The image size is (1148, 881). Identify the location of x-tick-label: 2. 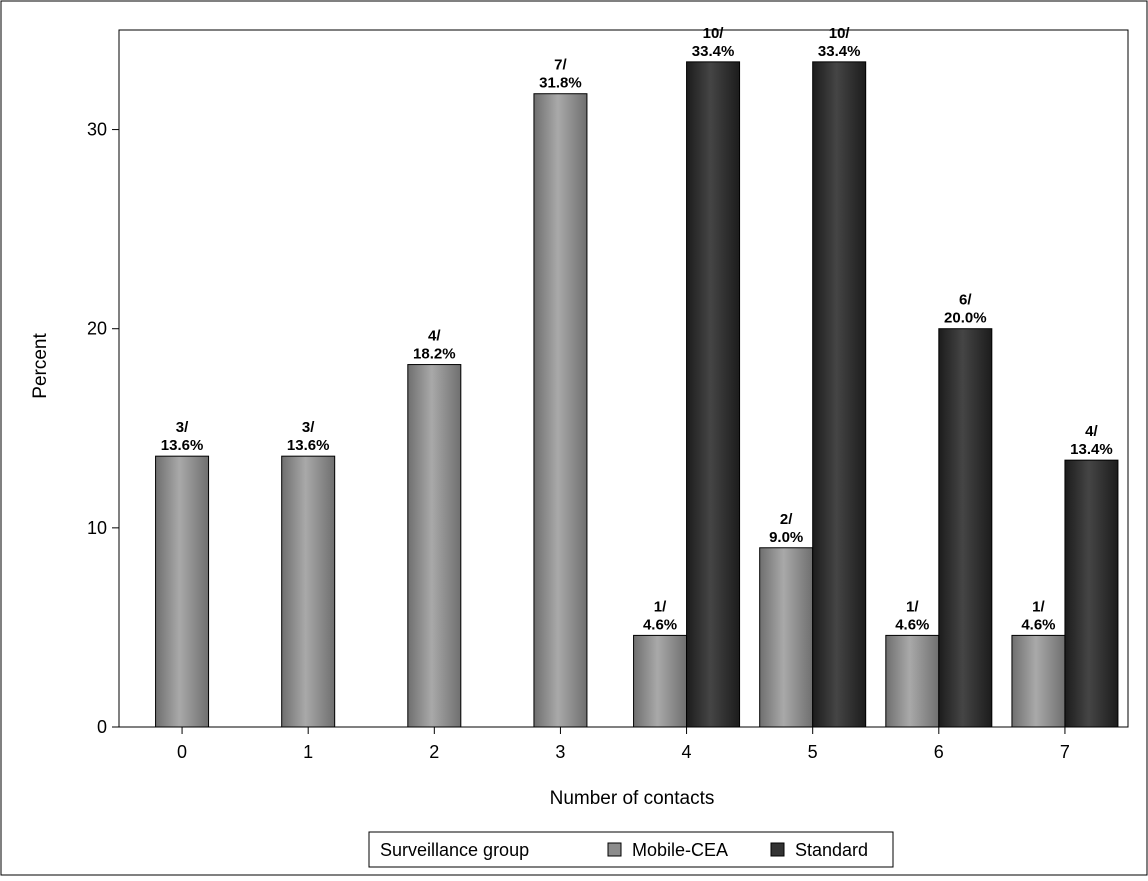
(434, 752).